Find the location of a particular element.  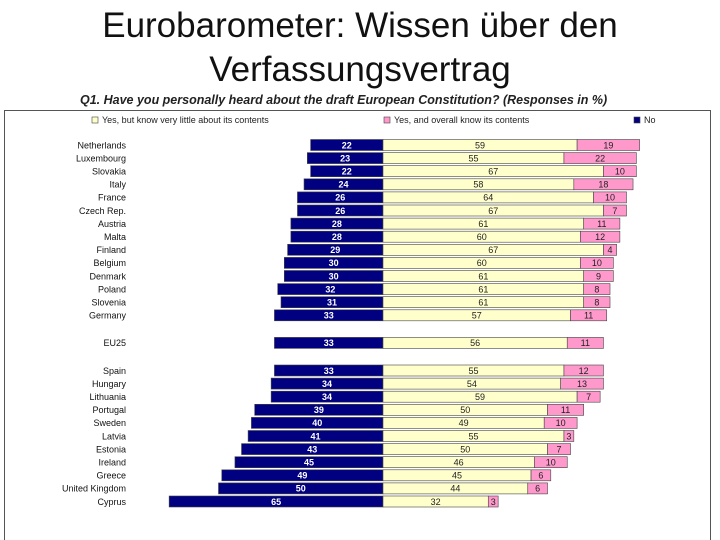

category-label: Netherlands is located at coordinates (101, 145).